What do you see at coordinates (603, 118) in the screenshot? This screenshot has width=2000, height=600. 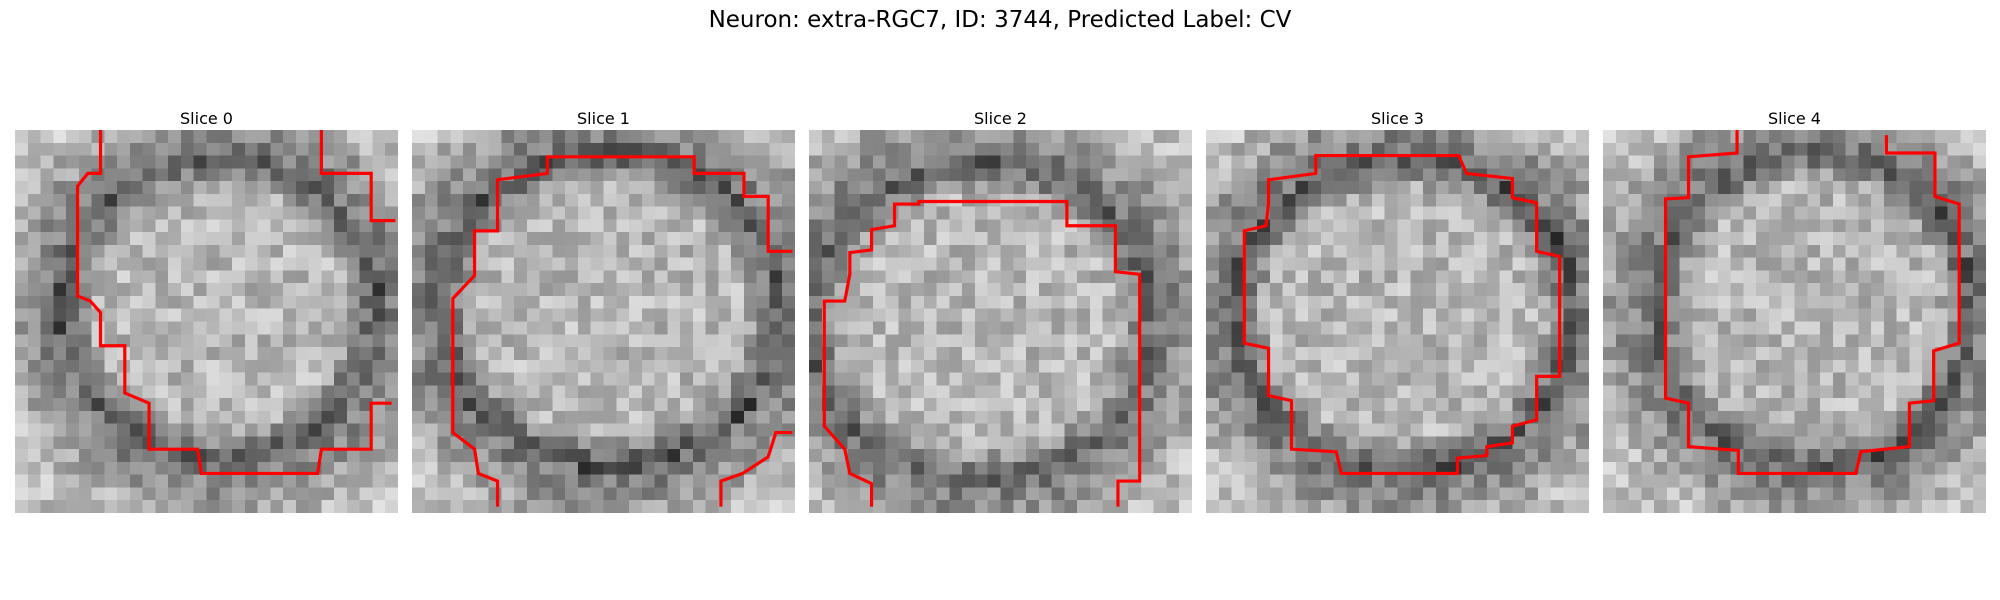 I see `slice-title-1: Slice 1` at bounding box center [603, 118].